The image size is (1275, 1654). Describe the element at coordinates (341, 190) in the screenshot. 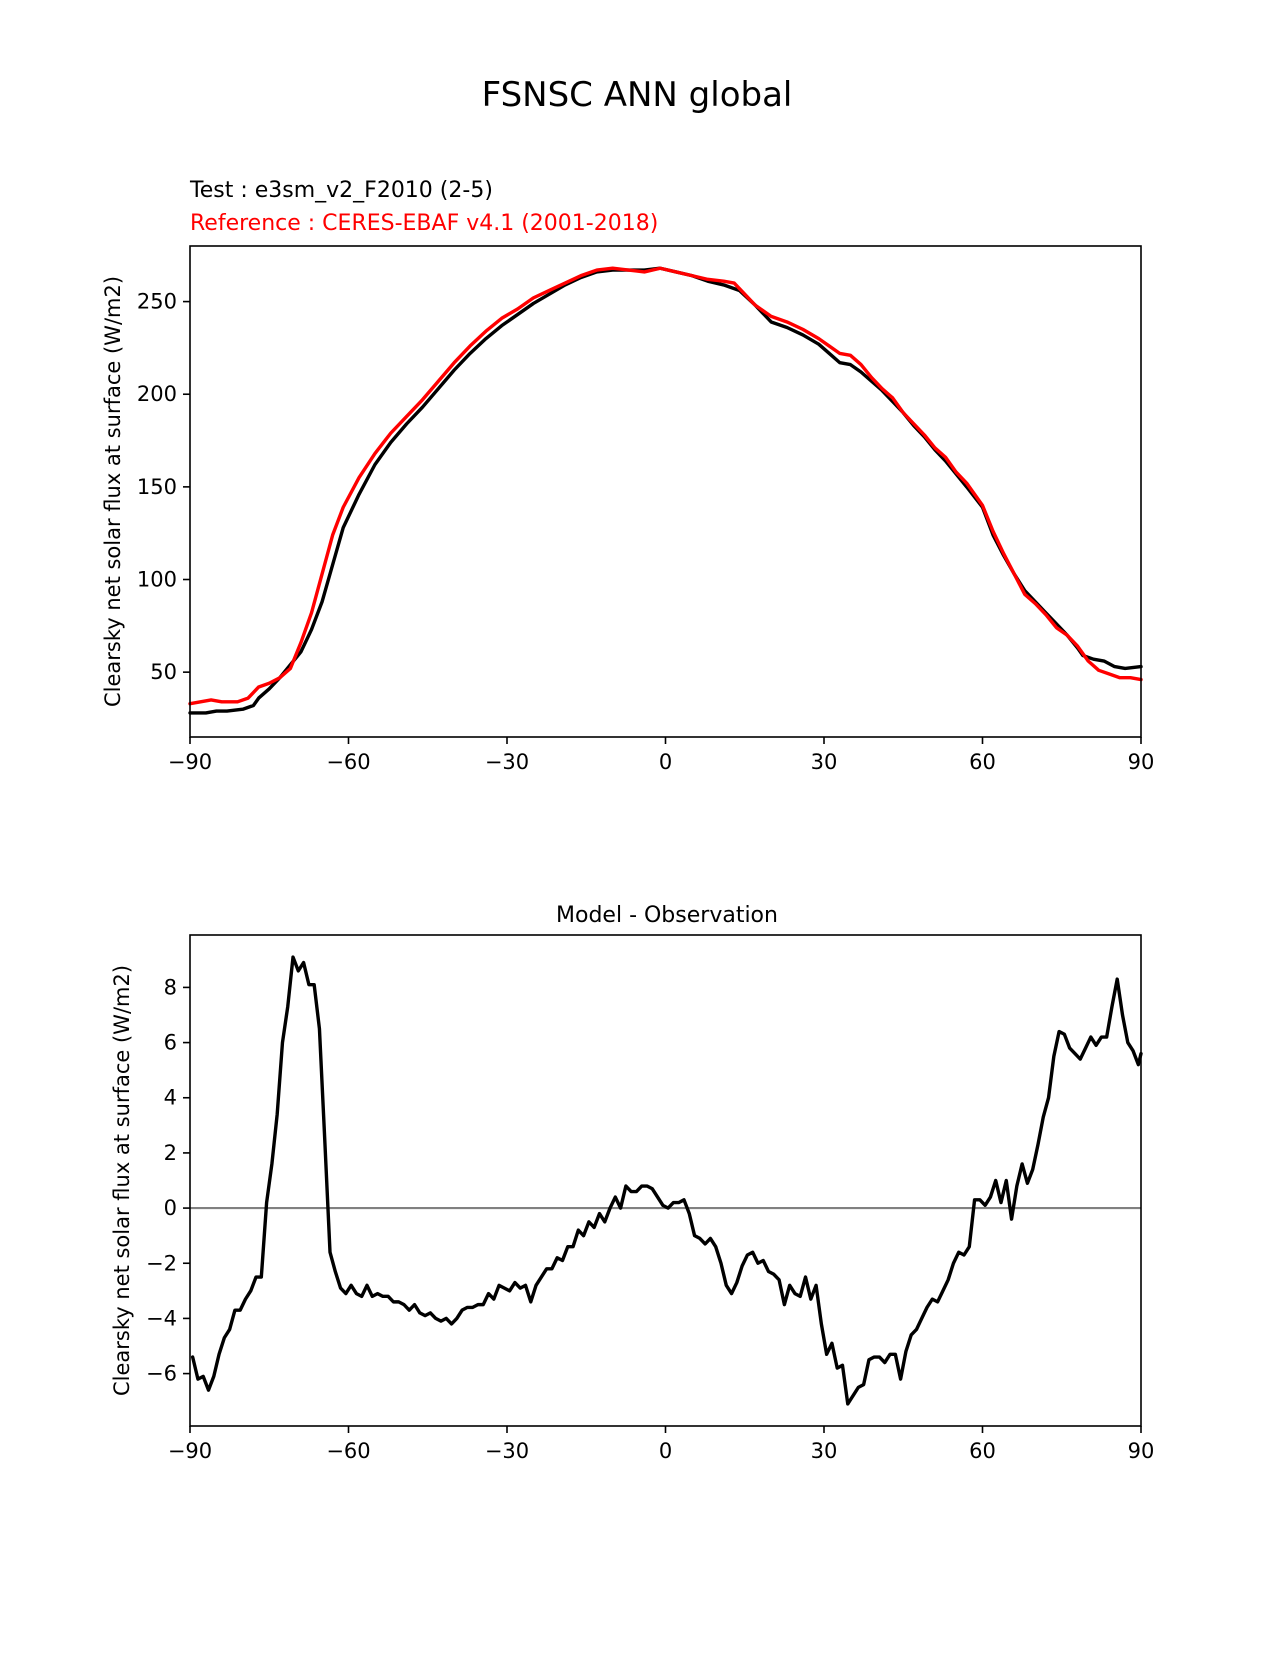

I see `test-label: Test : e3sm_v2_F2010 (2-5)` at that location.